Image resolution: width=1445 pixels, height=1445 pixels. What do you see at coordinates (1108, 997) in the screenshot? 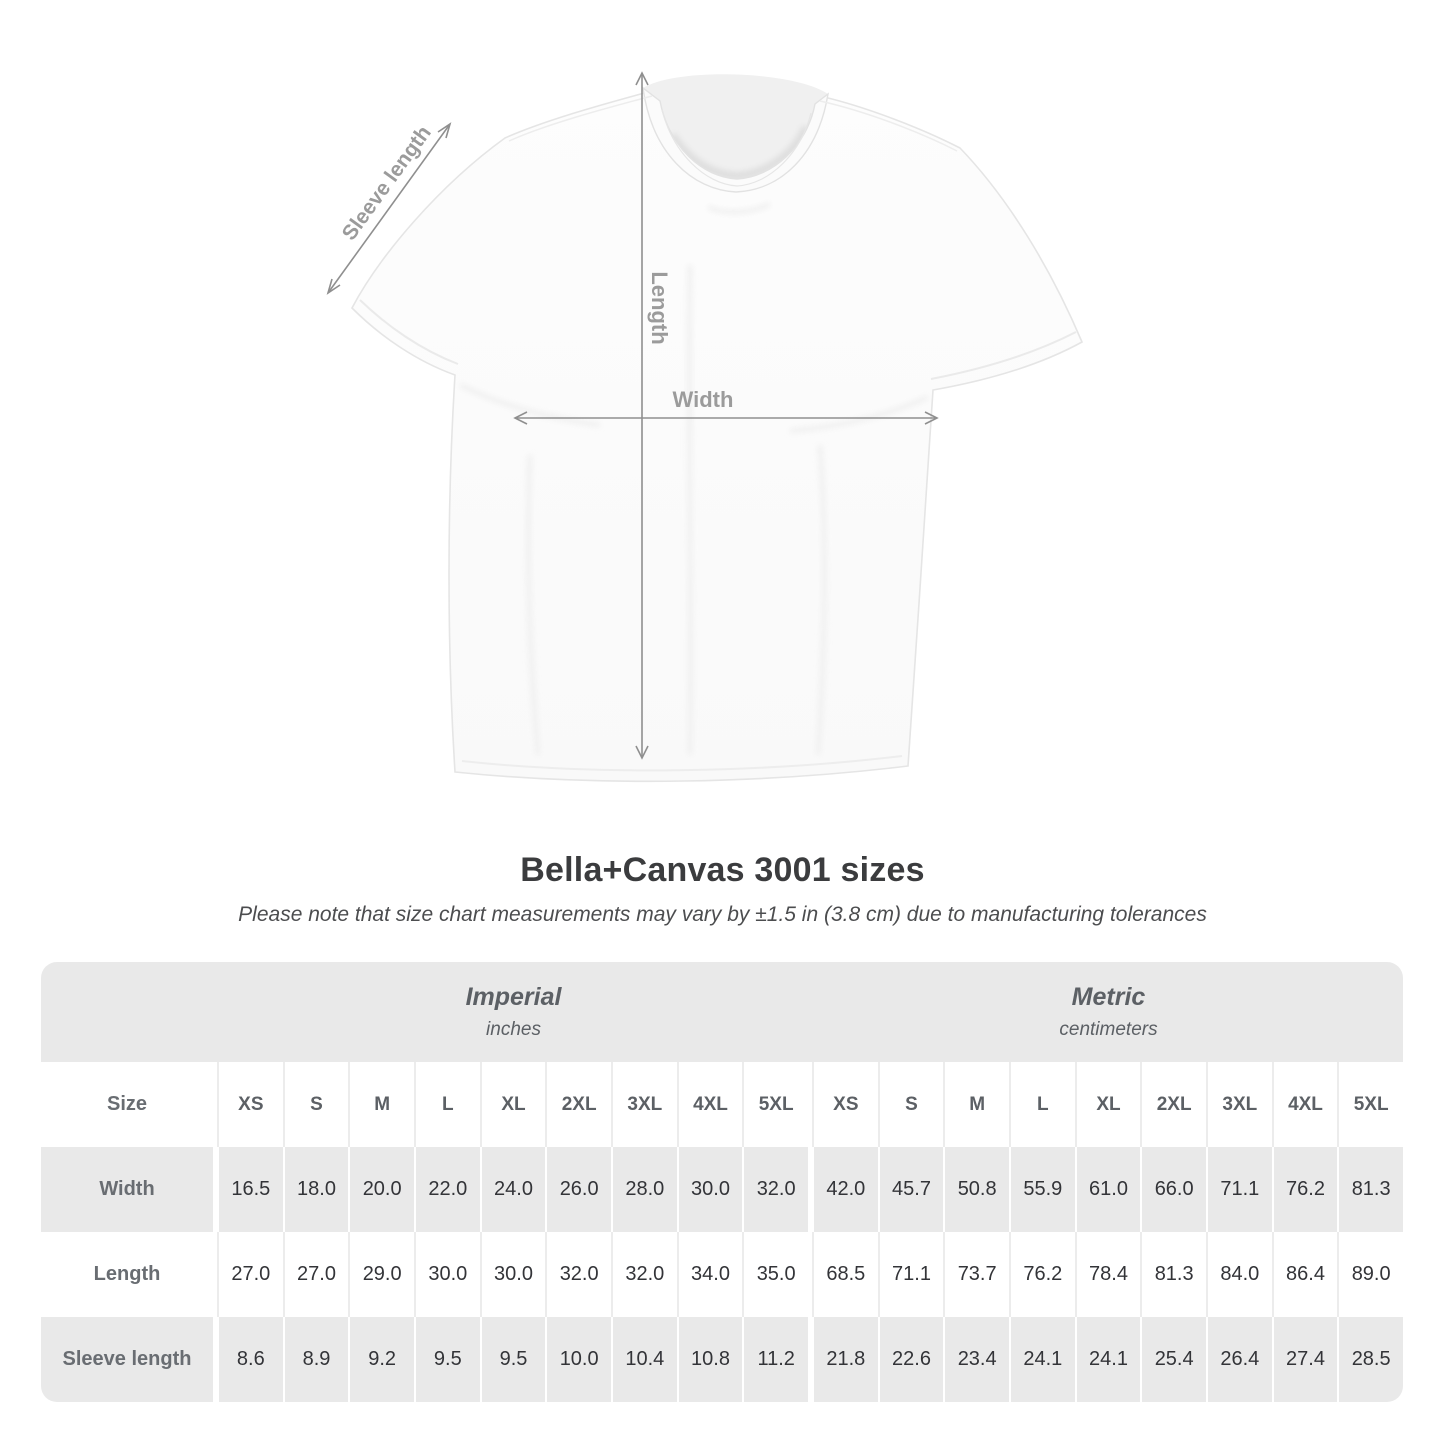
I see `metric-header: Metric` at bounding box center [1108, 997].